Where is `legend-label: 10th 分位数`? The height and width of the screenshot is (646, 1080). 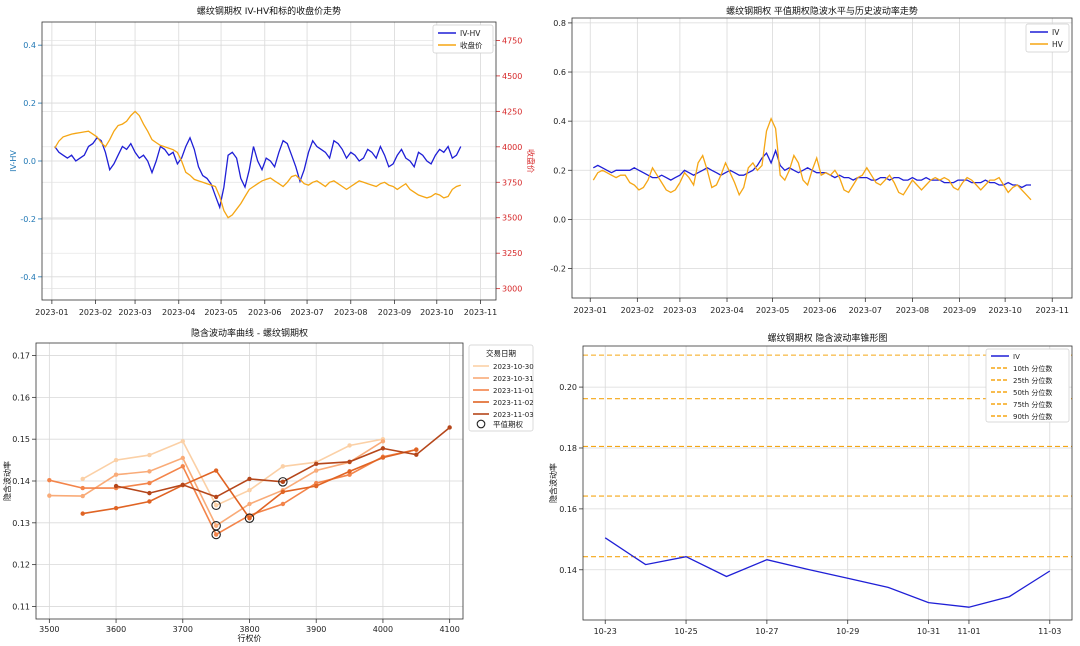 legend-label: 10th 分位数 is located at coordinates (1032, 368).